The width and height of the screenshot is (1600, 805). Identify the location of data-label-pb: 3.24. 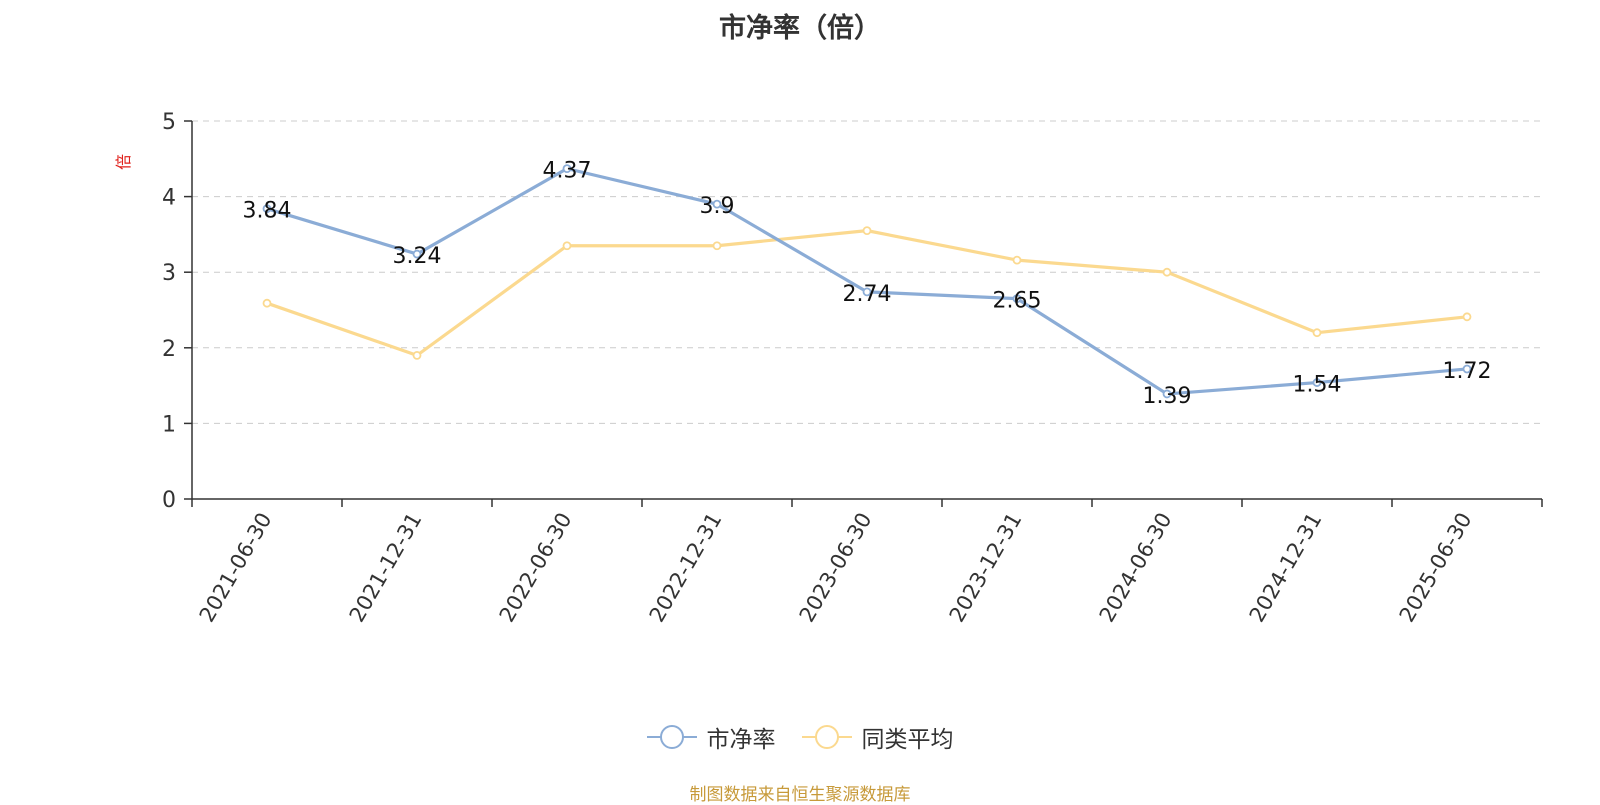
(417, 256).